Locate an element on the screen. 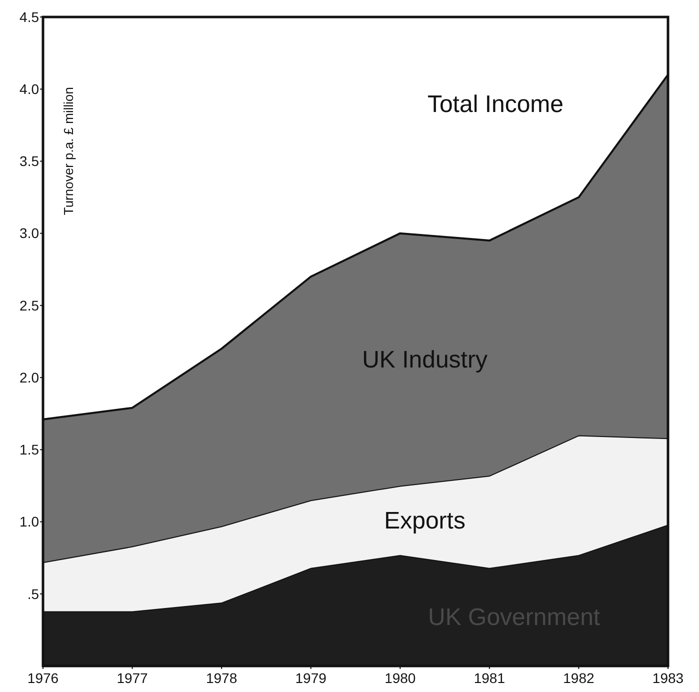 Image resolution: width=699 pixels, height=692 pixels. y-tick-label: 2.0 is located at coordinates (30, 377).